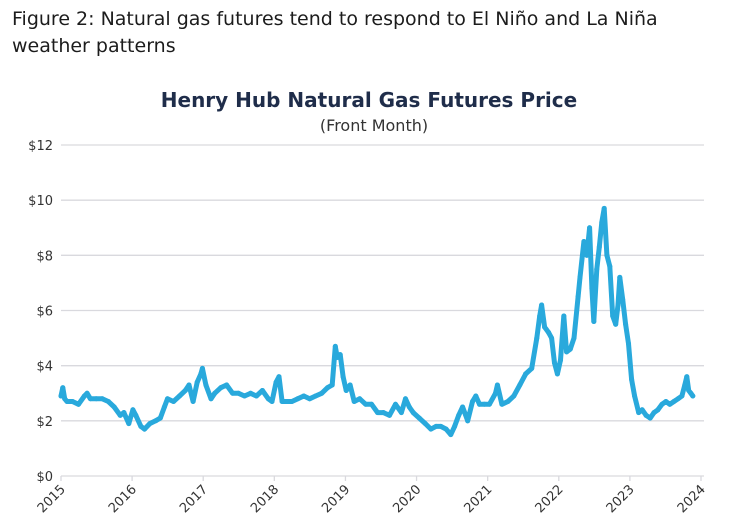 The image size is (738, 529). Describe the element at coordinates (369, 100) in the screenshot. I see `chart-title: Henry Hub Natural Gas Futures Price` at that location.